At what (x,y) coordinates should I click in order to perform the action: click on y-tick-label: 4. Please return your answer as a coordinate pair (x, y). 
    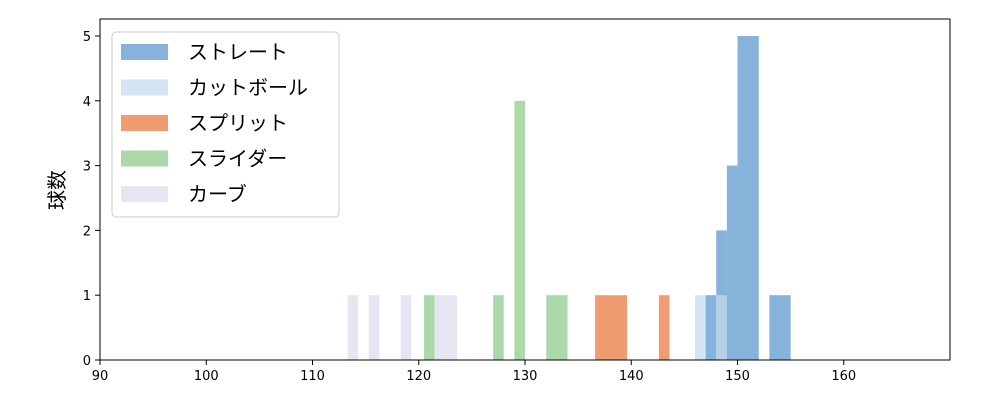
    Looking at the image, I should click on (87, 102).